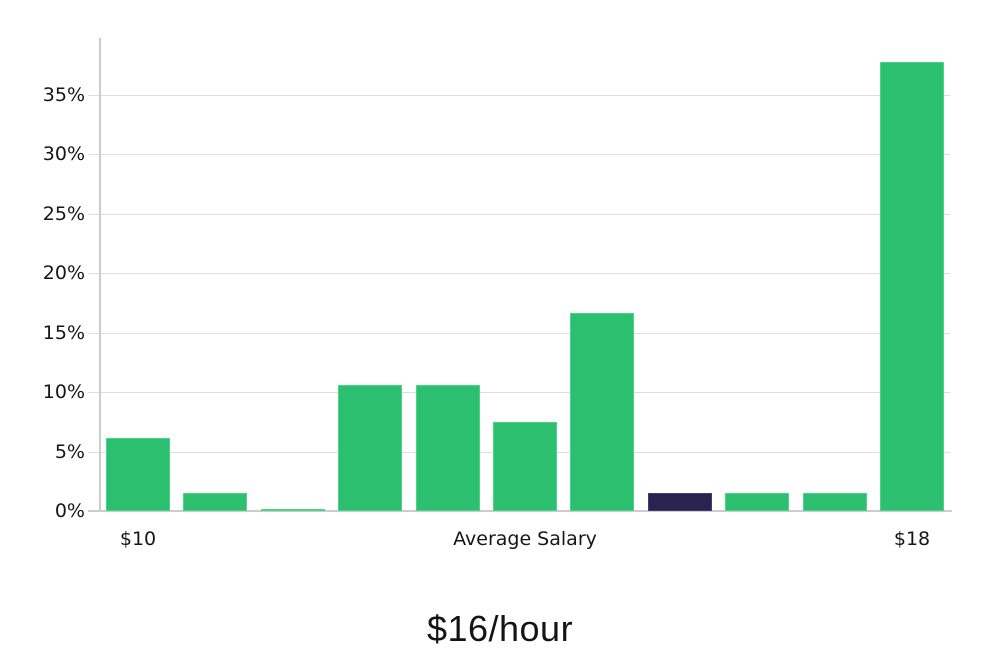 The image size is (1000, 660). Describe the element at coordinates (520, 511) in the screenshot. I see `x-axis-line` at that location.